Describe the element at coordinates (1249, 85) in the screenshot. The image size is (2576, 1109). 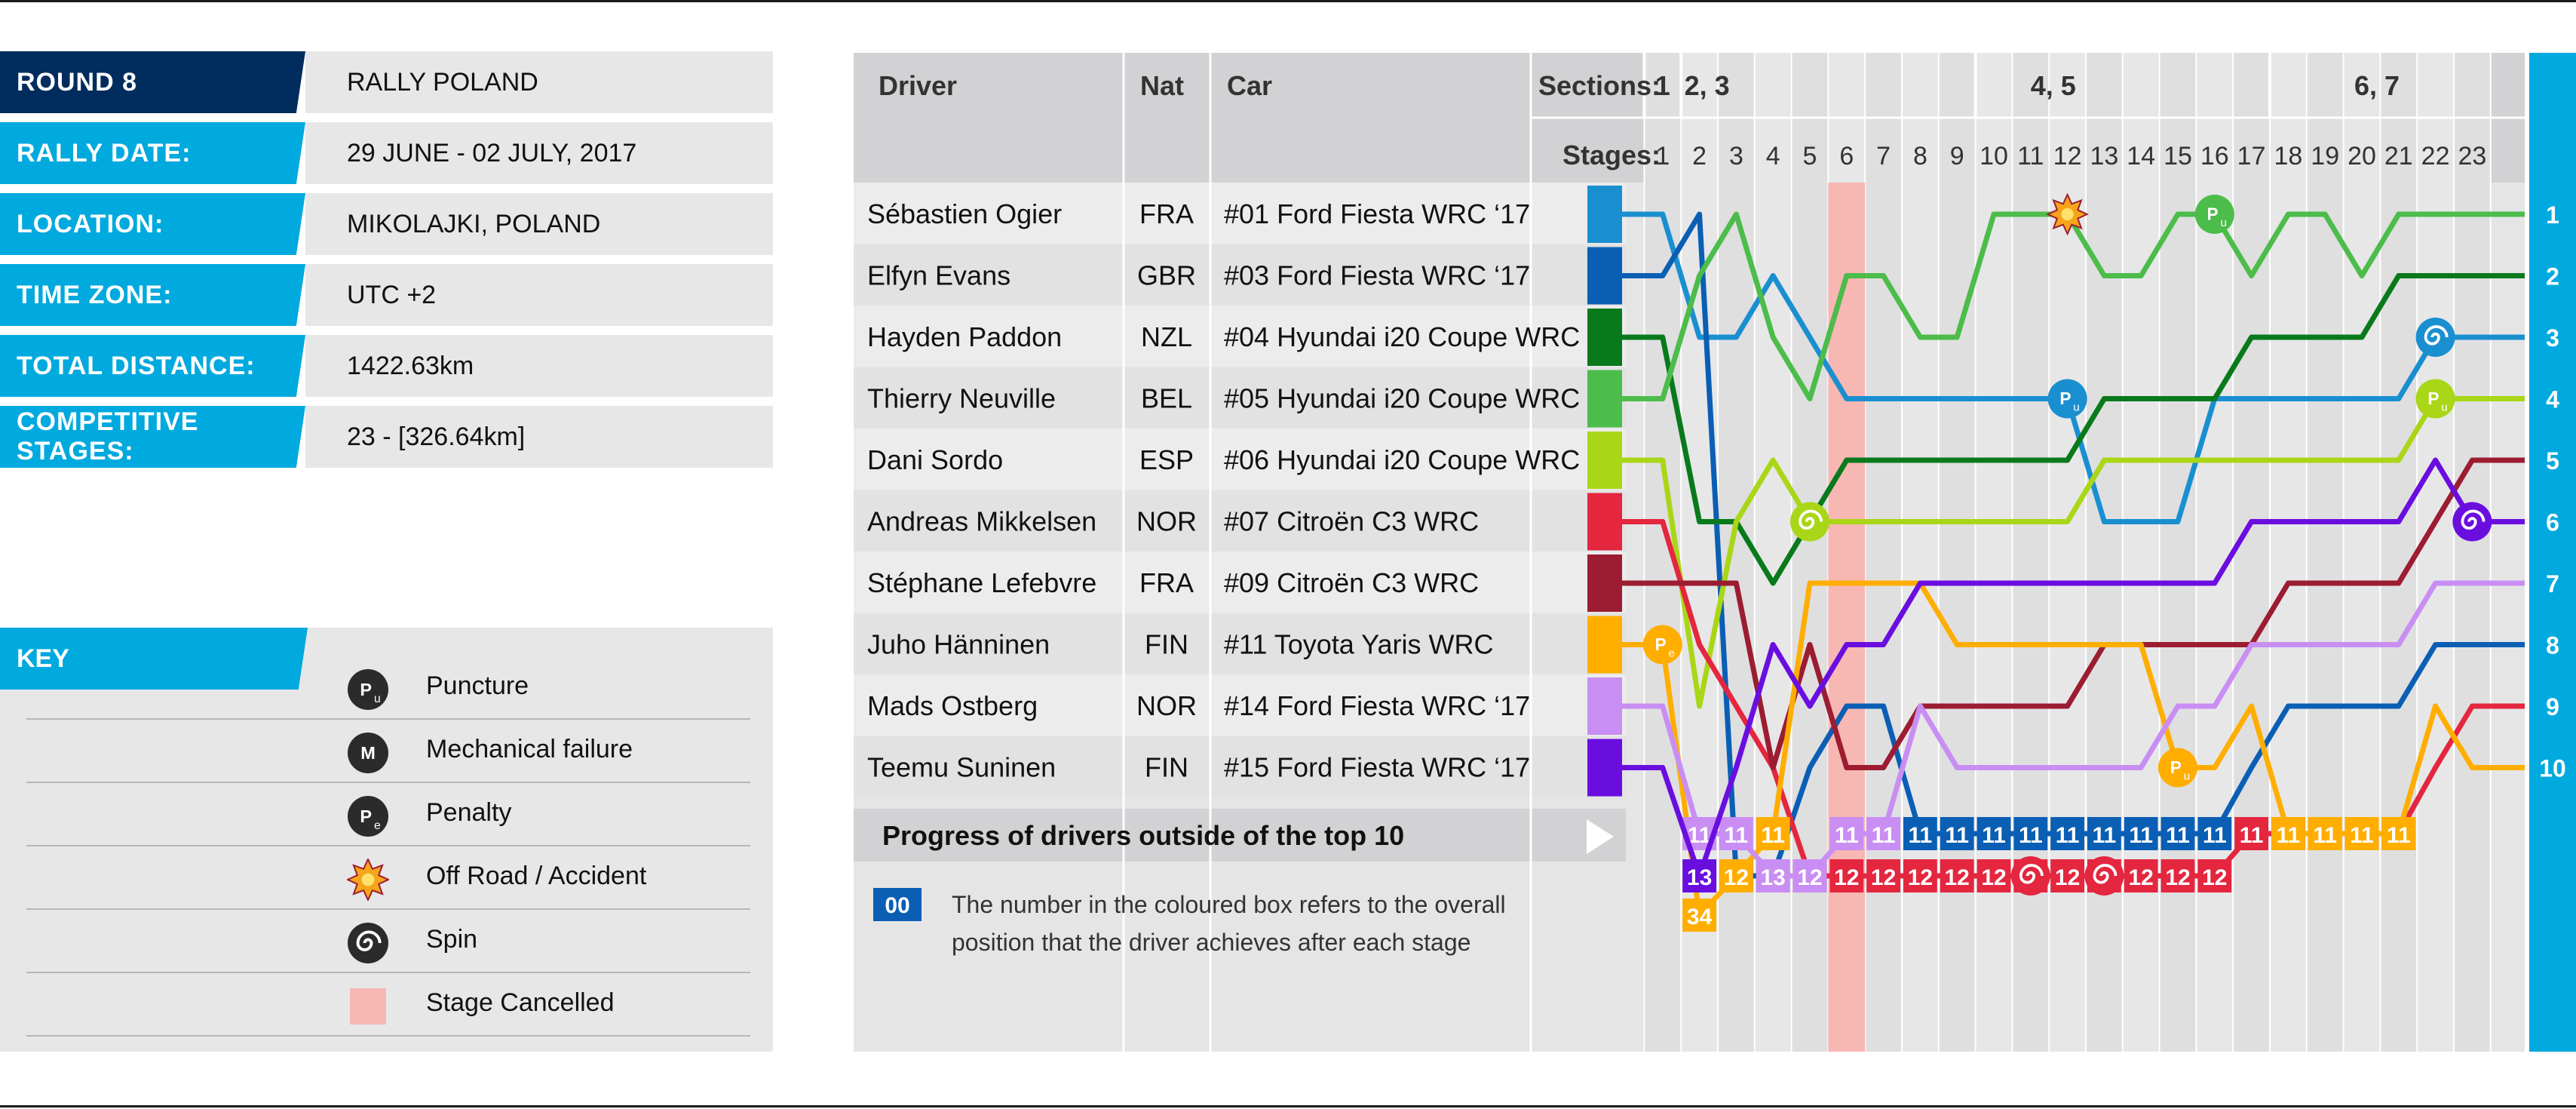
I see `car-header: Car` at that location.